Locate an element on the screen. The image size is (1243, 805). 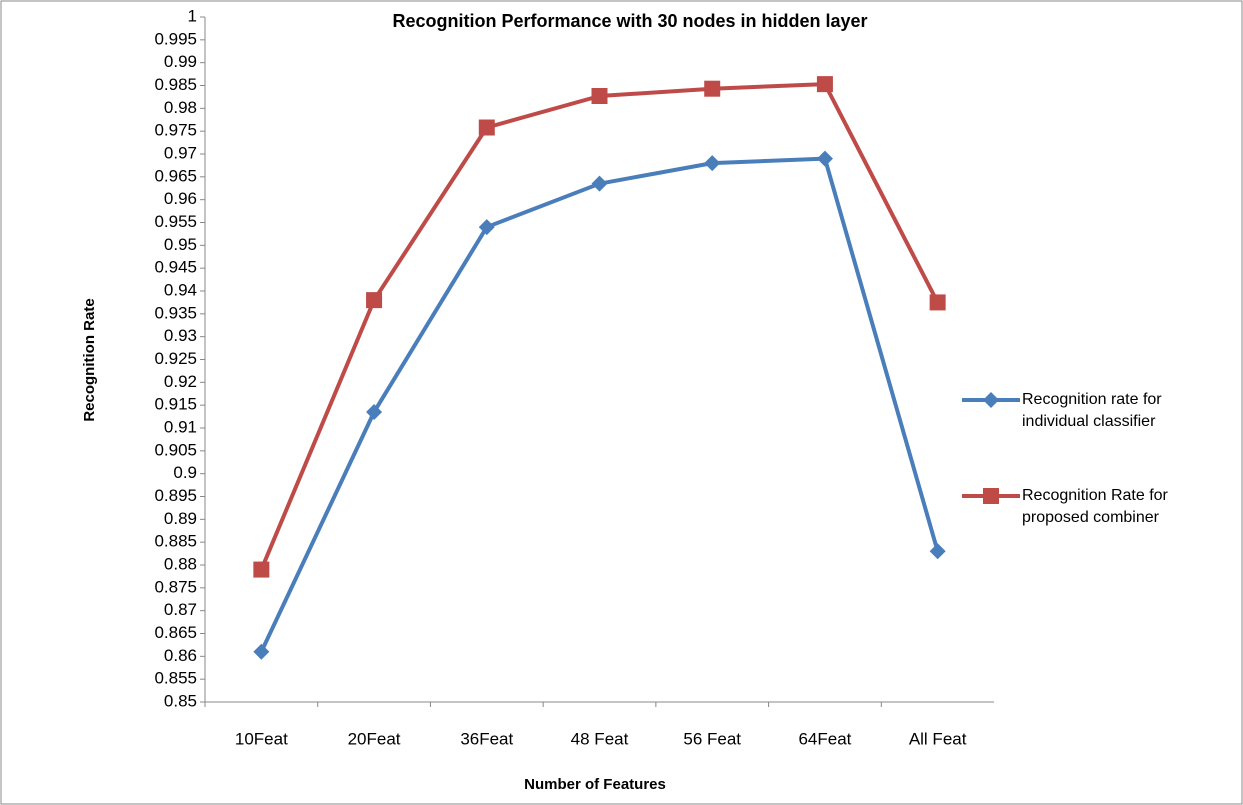
x-axis-label: Number of Features is located at coordinates (595, 784).